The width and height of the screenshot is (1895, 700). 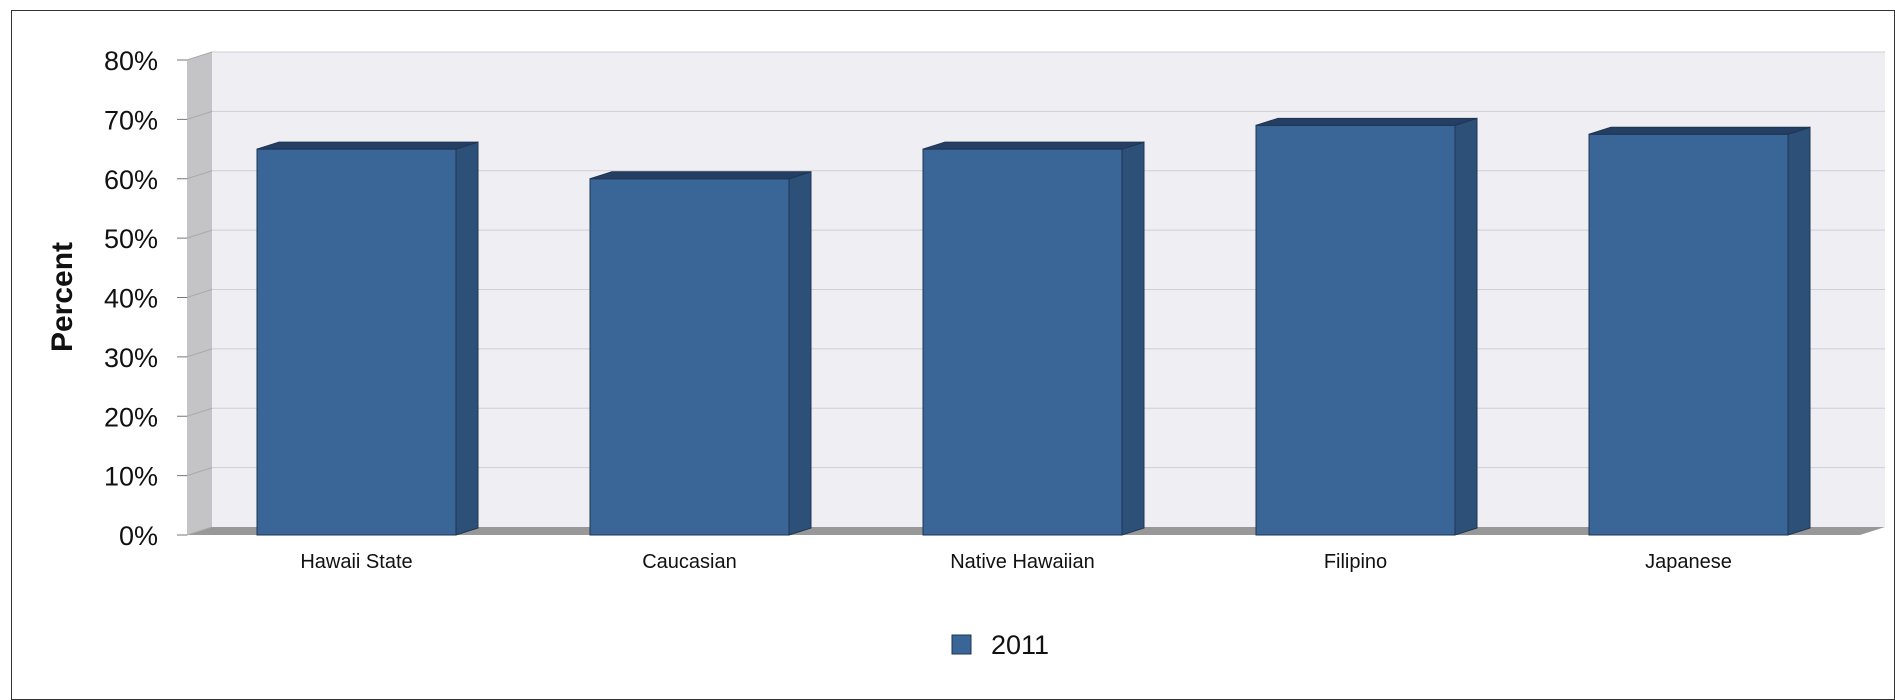 What do you see at coordinates (131, 299) in the screenshot?
I see `y-tick-label: 40%` at bounding box center [131, 299].